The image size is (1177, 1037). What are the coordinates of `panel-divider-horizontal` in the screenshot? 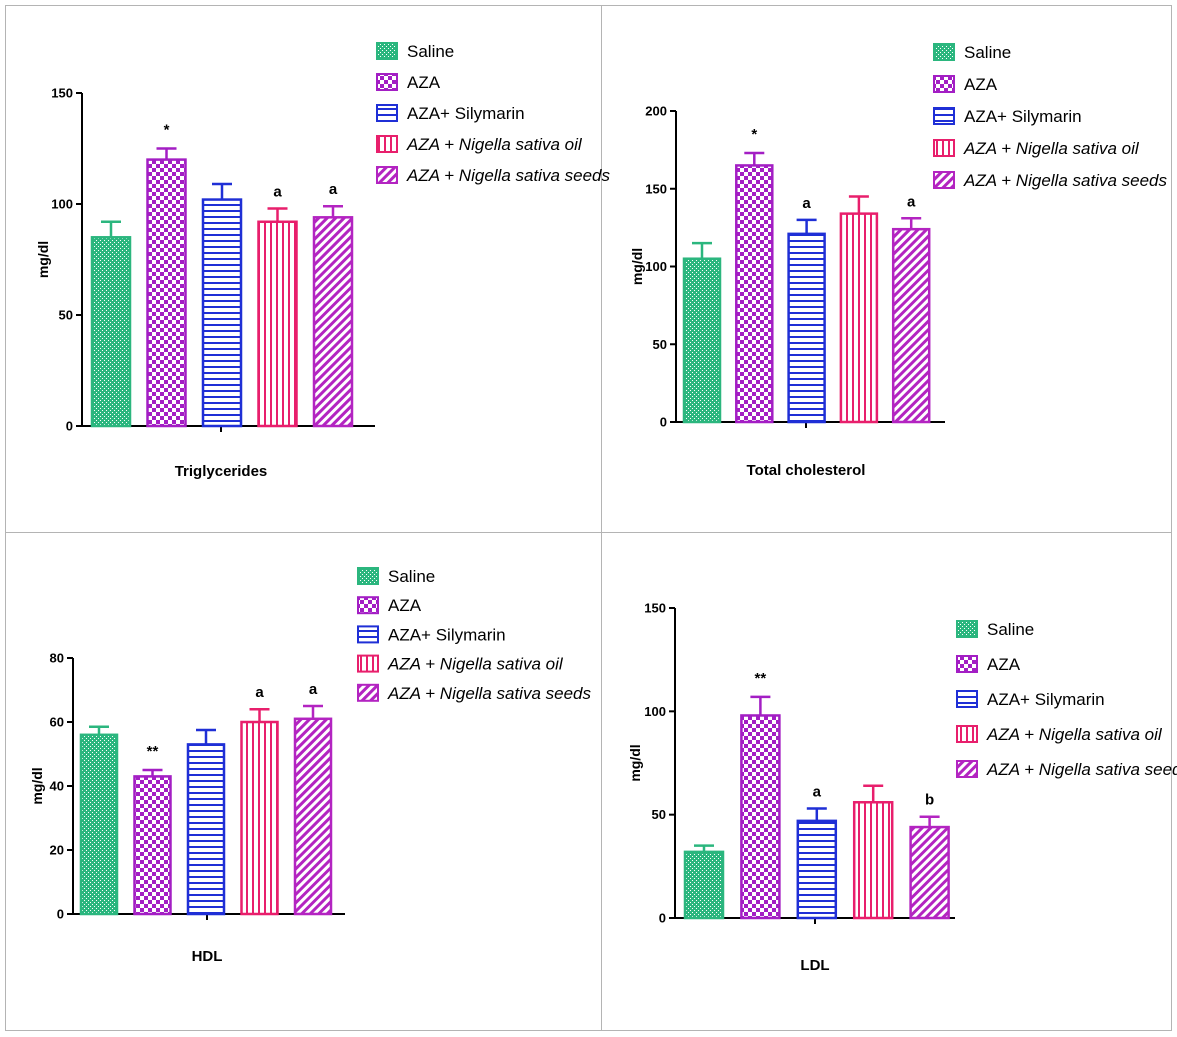 It's located at (588, 532).